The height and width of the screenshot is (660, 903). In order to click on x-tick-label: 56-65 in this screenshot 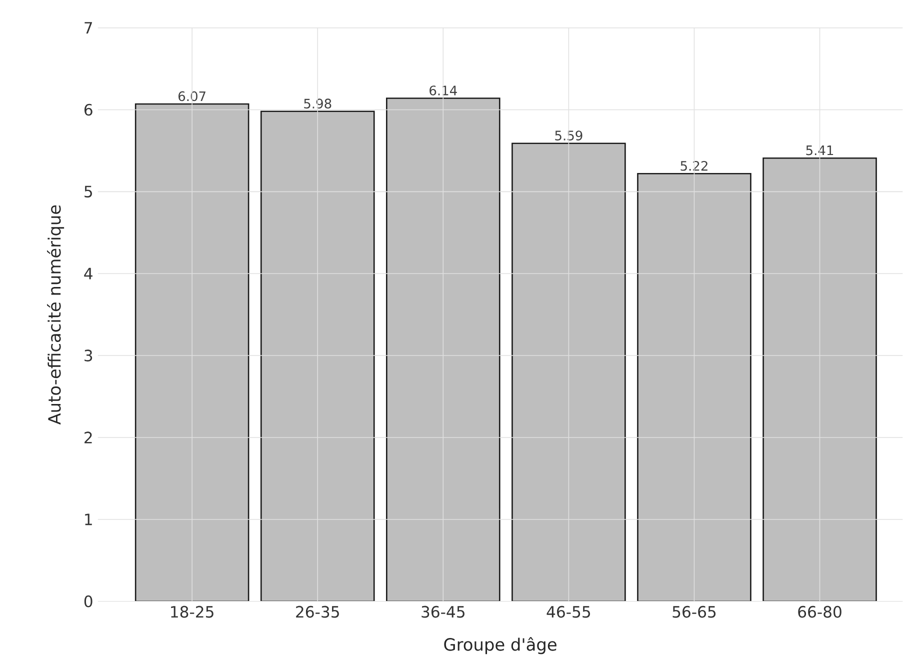, I will do `click(694, 612)`.